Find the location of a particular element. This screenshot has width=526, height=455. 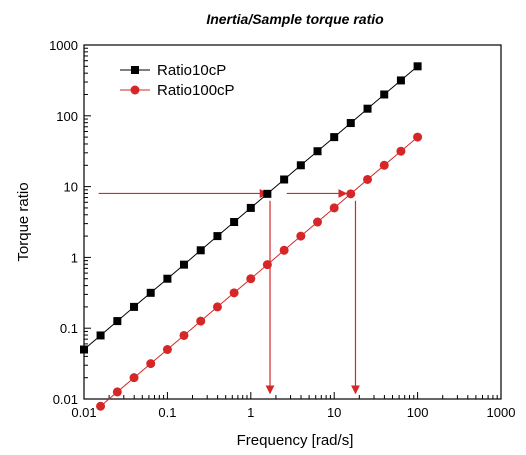

y-tick-label: 1 is located at coordinates (74, 257).